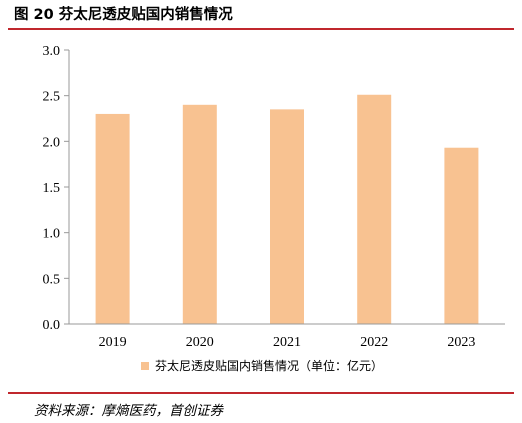 This screenshot has height=423, width=522. Describe the element at coordinates (145, 366) in the screenshot. I see `legend-swatch` at that location.